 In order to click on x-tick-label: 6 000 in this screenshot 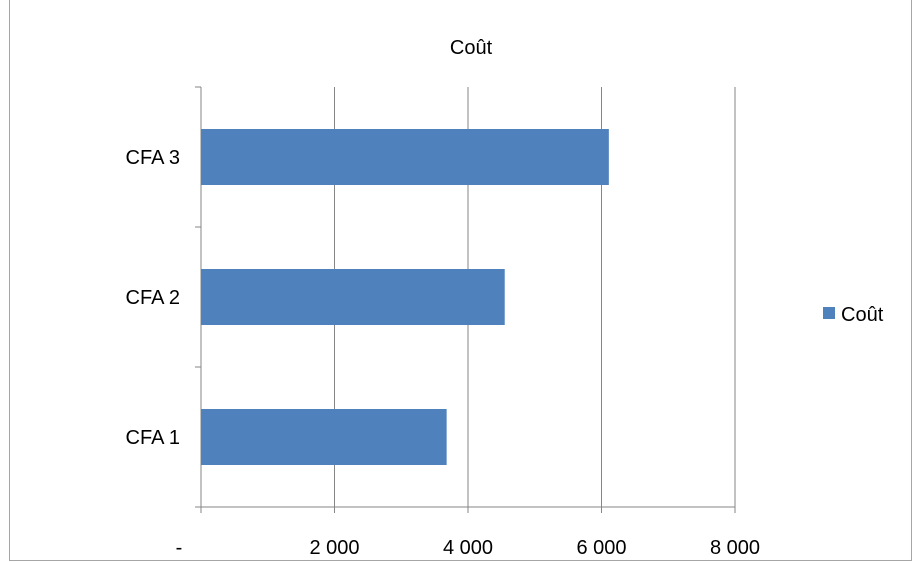, I will do `click(601, 548)`.